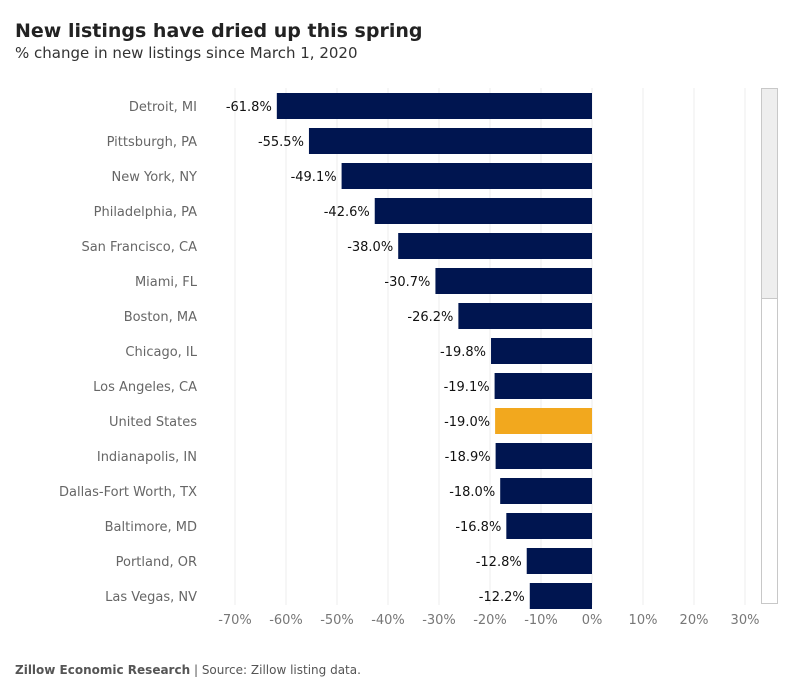 This screenshot has width=800, height=700. What do you see at coordinates (166, 282) in the screenshot?
I see `category-label: Miami, FL` at bounding box center [166, 282].